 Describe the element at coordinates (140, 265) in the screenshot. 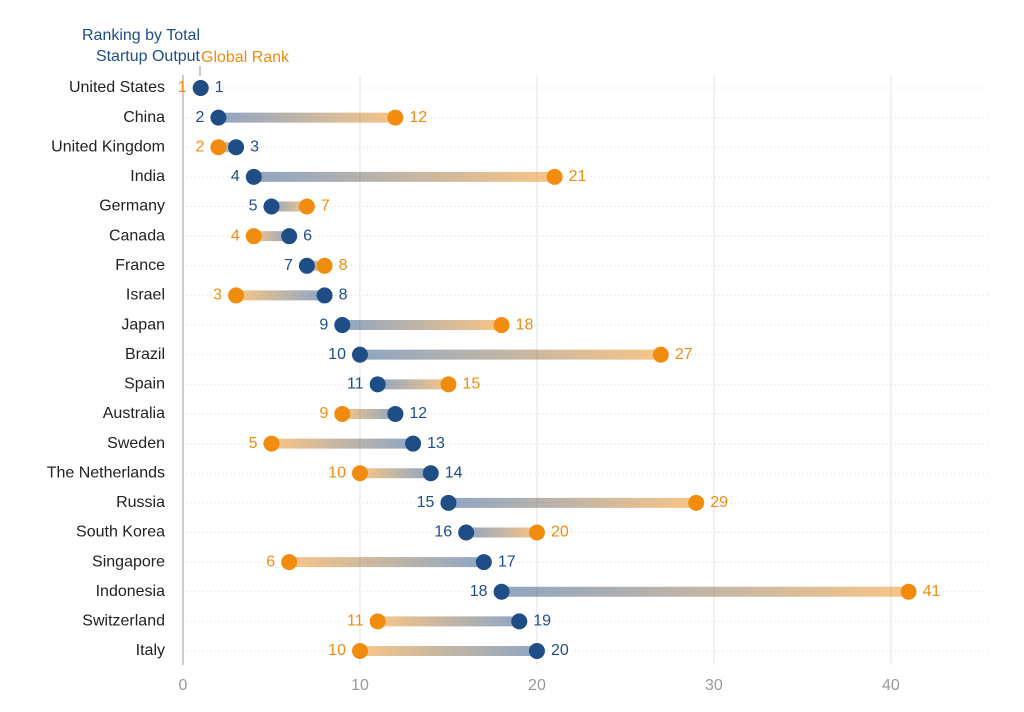

I see `y-tick-label: France` at that location.